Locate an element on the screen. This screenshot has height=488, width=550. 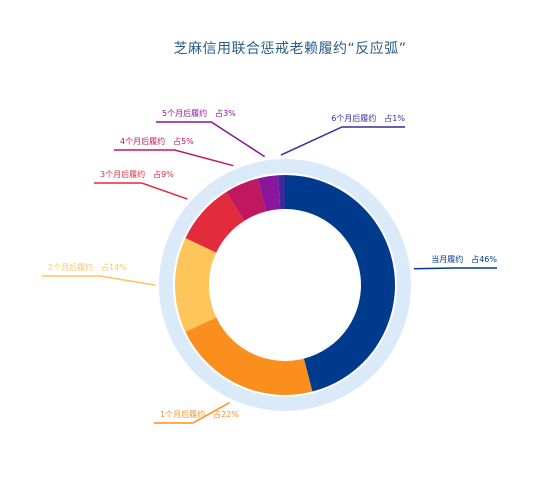
slice-label: 1个月后履约 占22% is located at coordinates (199, 414).